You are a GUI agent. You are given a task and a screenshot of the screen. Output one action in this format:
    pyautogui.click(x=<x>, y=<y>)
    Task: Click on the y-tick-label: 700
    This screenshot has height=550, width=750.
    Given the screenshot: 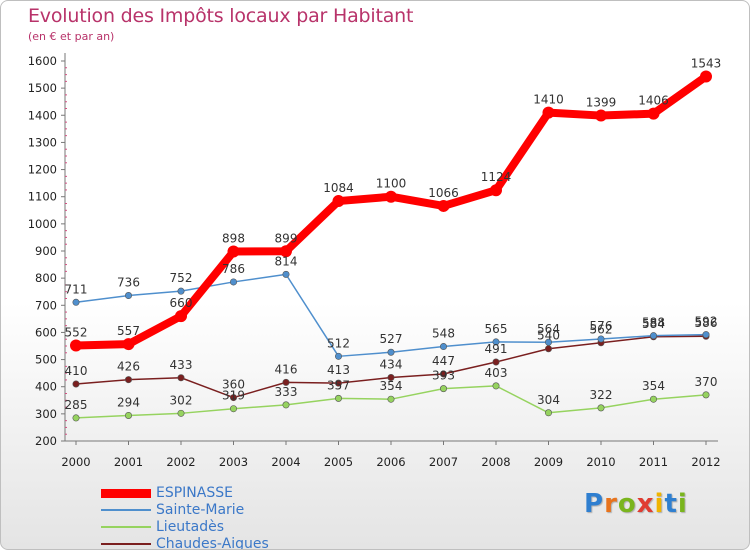 What is the action you would take?
    pyautogui.click(x=46, y=305)
    